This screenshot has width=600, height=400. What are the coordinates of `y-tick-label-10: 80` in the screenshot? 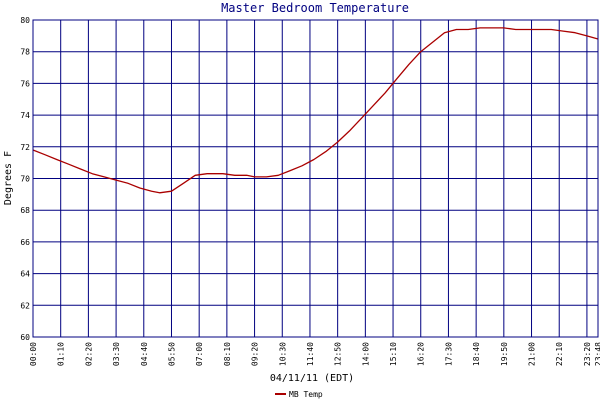 It's located at (25, 20).